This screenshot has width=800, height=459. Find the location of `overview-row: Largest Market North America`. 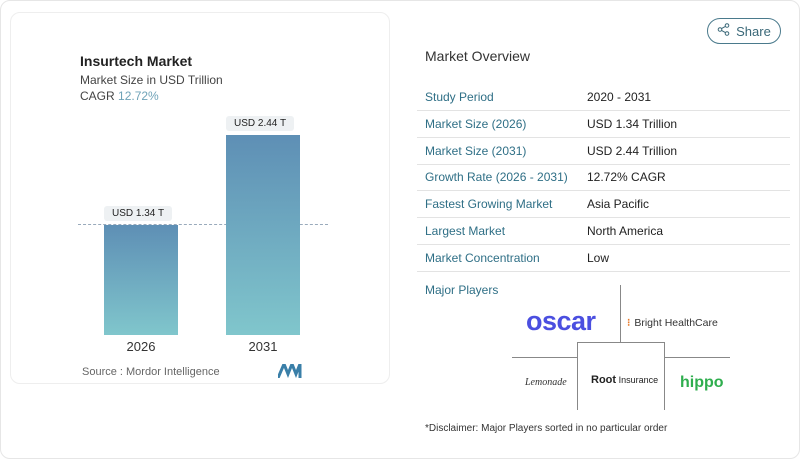

overview-row: Largest Market North America is located at coordinates (603, 231).